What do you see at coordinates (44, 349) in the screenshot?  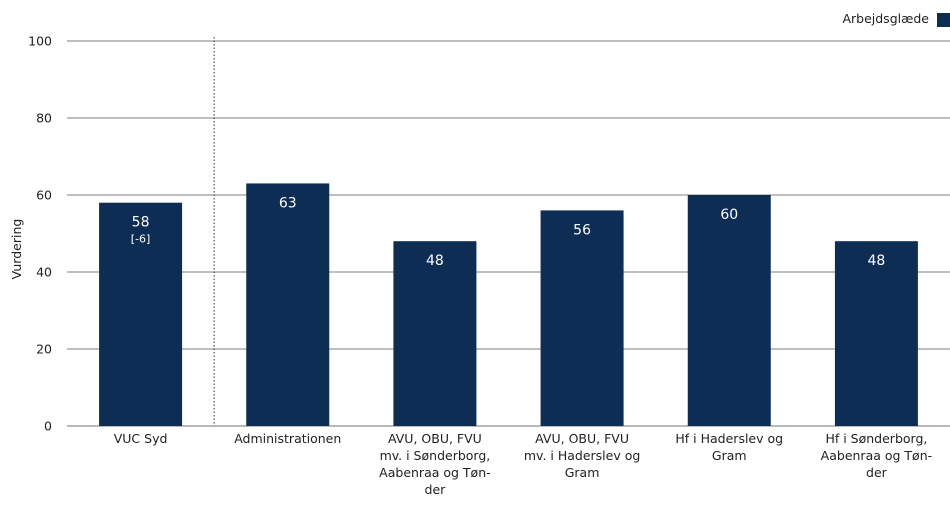 I see `y-tick-label: 20` at bounding box center [44, 349].